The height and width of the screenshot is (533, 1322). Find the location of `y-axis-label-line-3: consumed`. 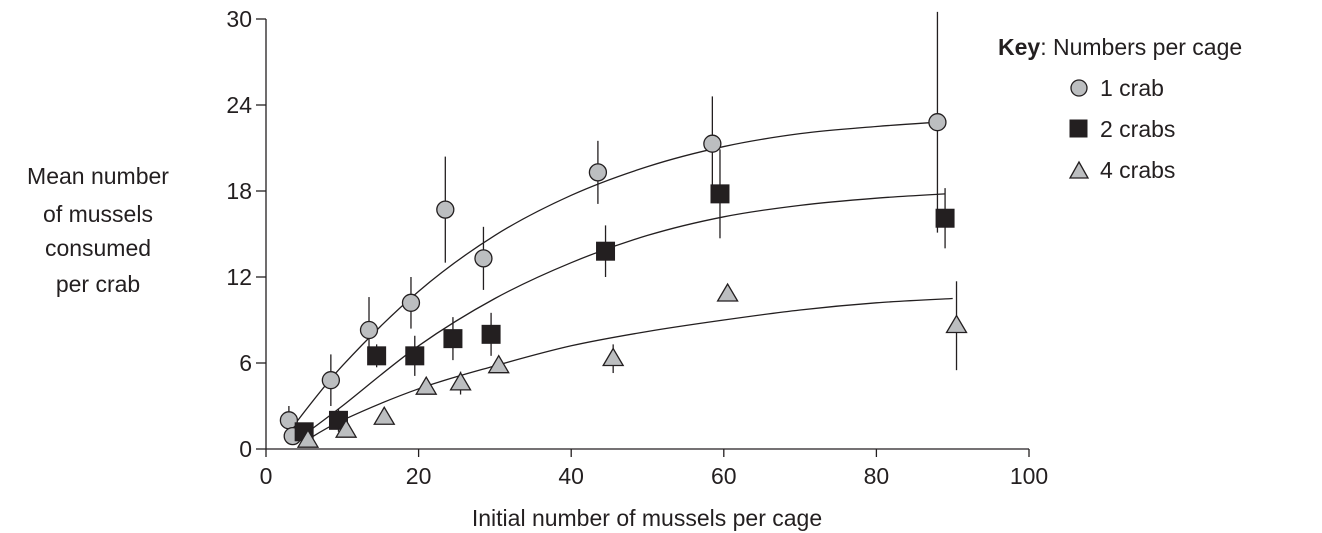

y-axis-label-line-3: consumed is located at coordinates (98, 248).